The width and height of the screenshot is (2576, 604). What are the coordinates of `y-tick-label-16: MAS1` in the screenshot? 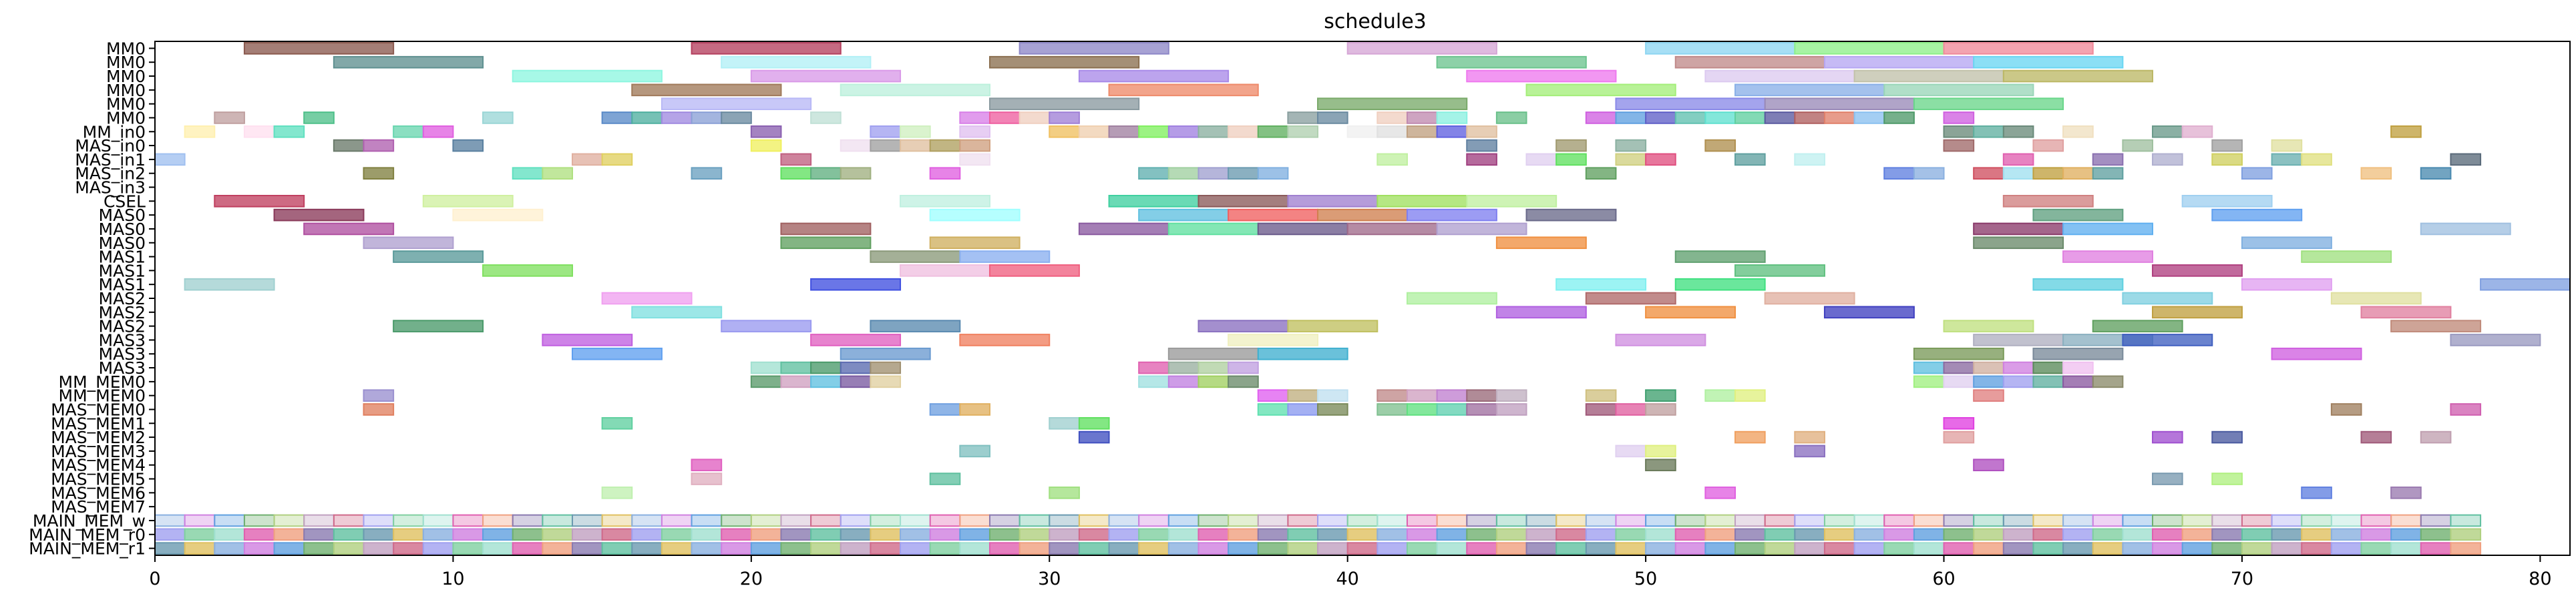 It's located at (122, 271).